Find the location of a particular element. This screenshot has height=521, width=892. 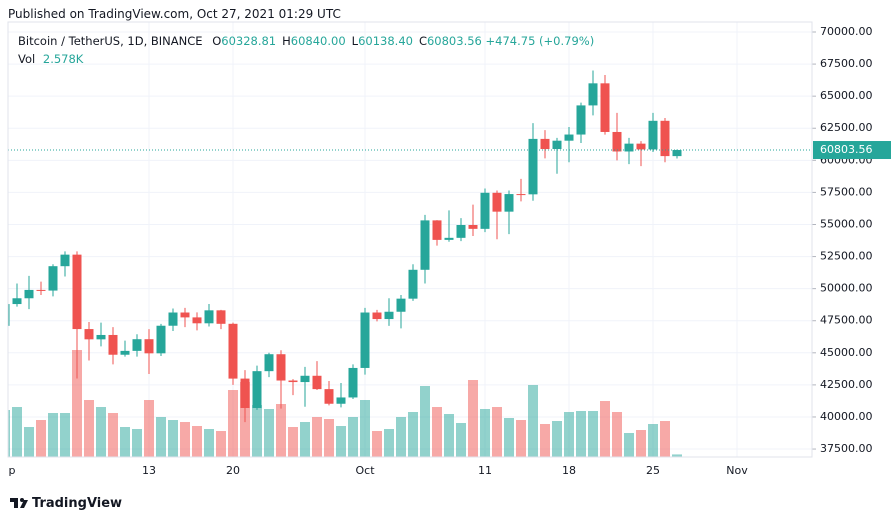

volume-value: 2.578K is located at coordinates (63, 59).